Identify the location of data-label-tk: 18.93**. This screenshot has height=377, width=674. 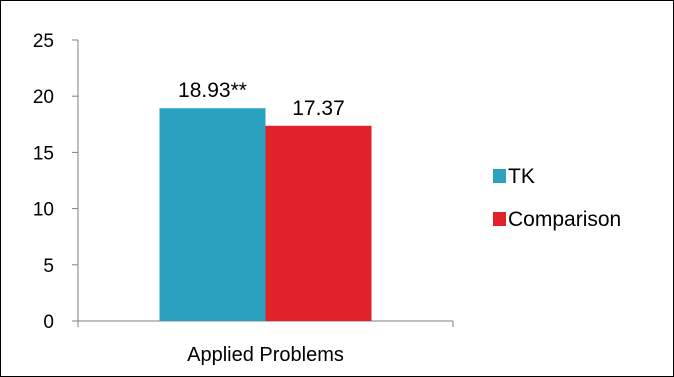
(212, 90).